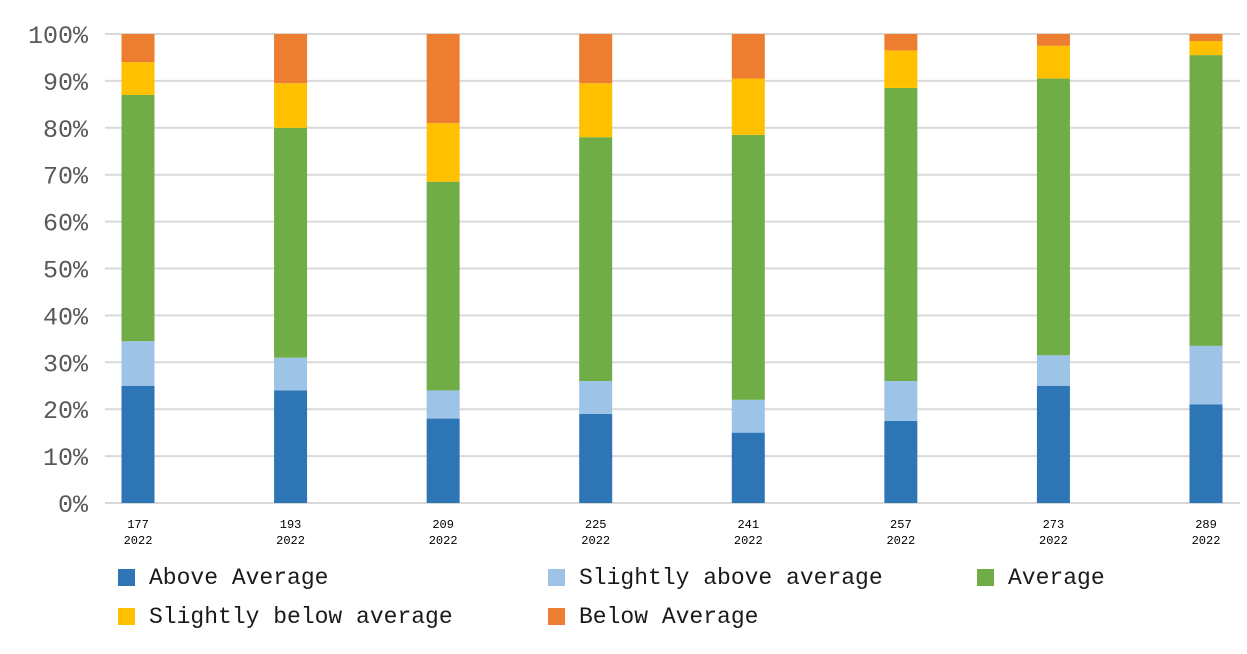 Image resolution: width=1247 pixels, height=654 pixels. I want to click on legend-label-4: Below Average, so click(668, 617).